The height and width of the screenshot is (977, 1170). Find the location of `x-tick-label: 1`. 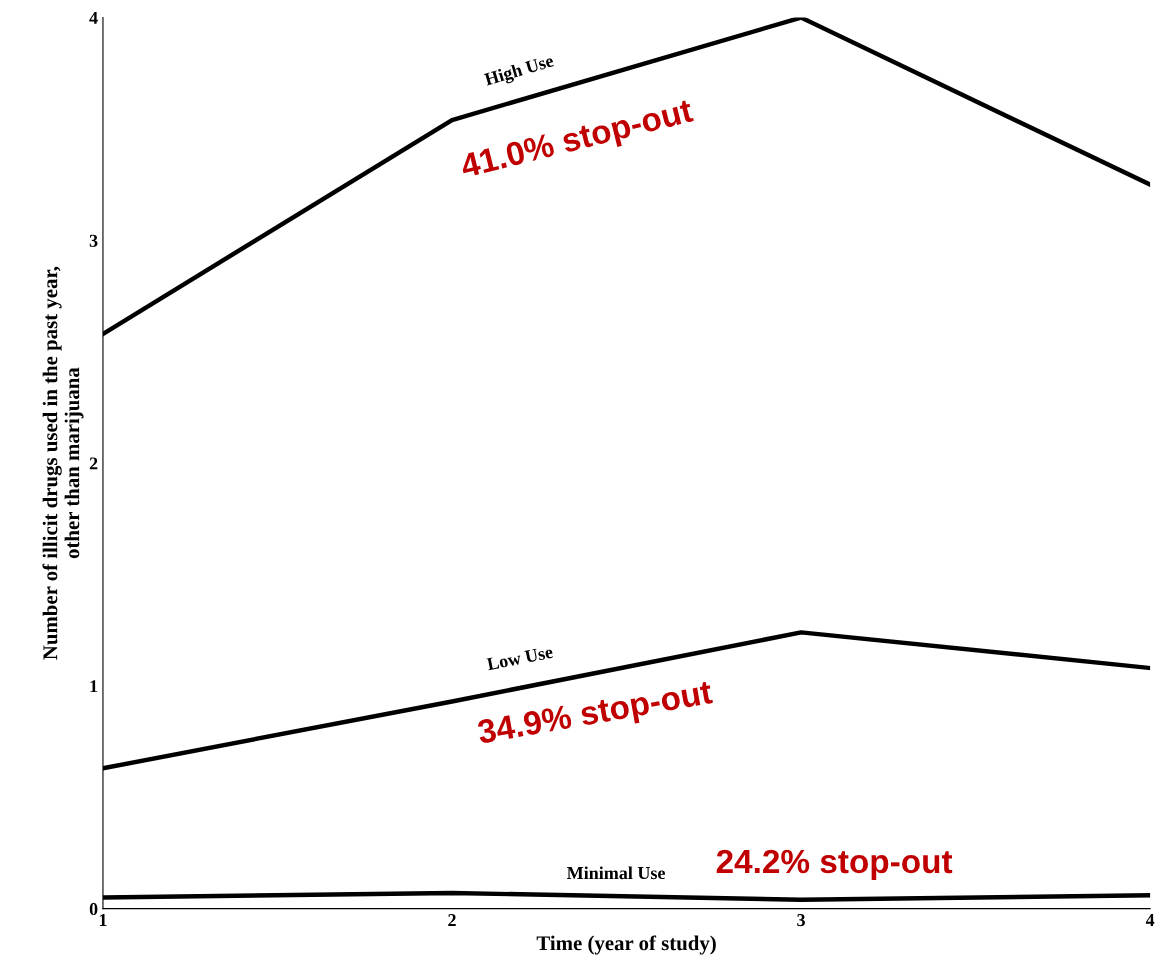

x-tick-label: 1 is located at coordinates (103, 920).